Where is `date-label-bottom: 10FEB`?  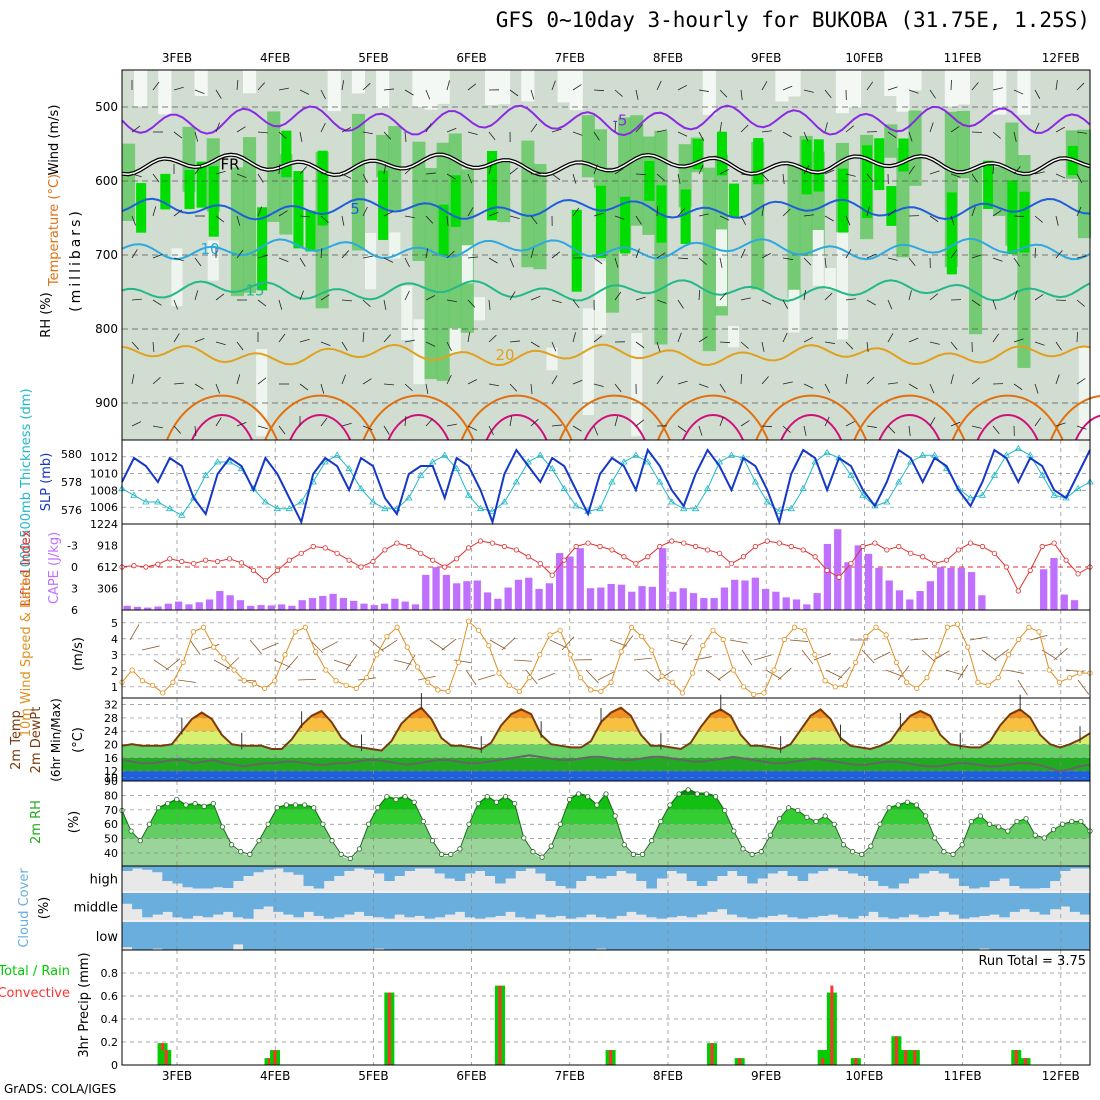
date-label-bottom: 10FEB is located at coordinates (864, 1076).